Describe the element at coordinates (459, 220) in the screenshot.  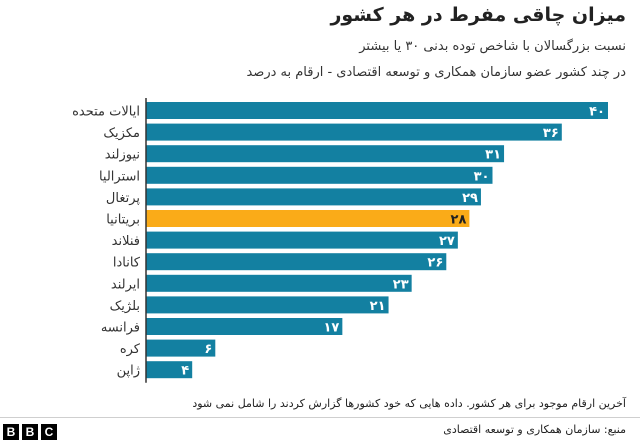
I see `bar-value-label: ۲۸` at that location.